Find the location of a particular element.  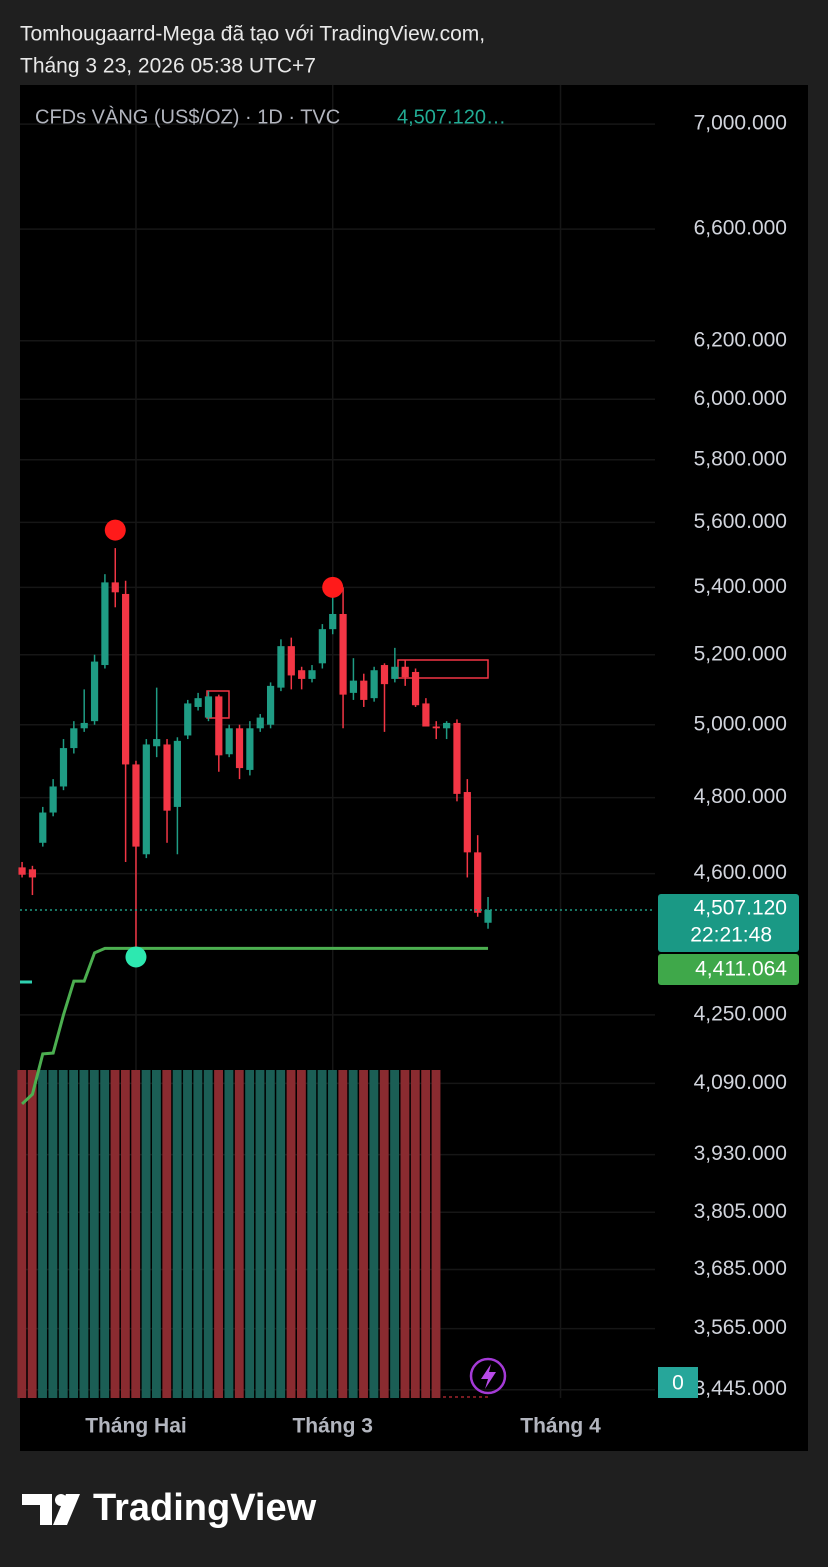

trail-line is located at coordinates (255, 1026).